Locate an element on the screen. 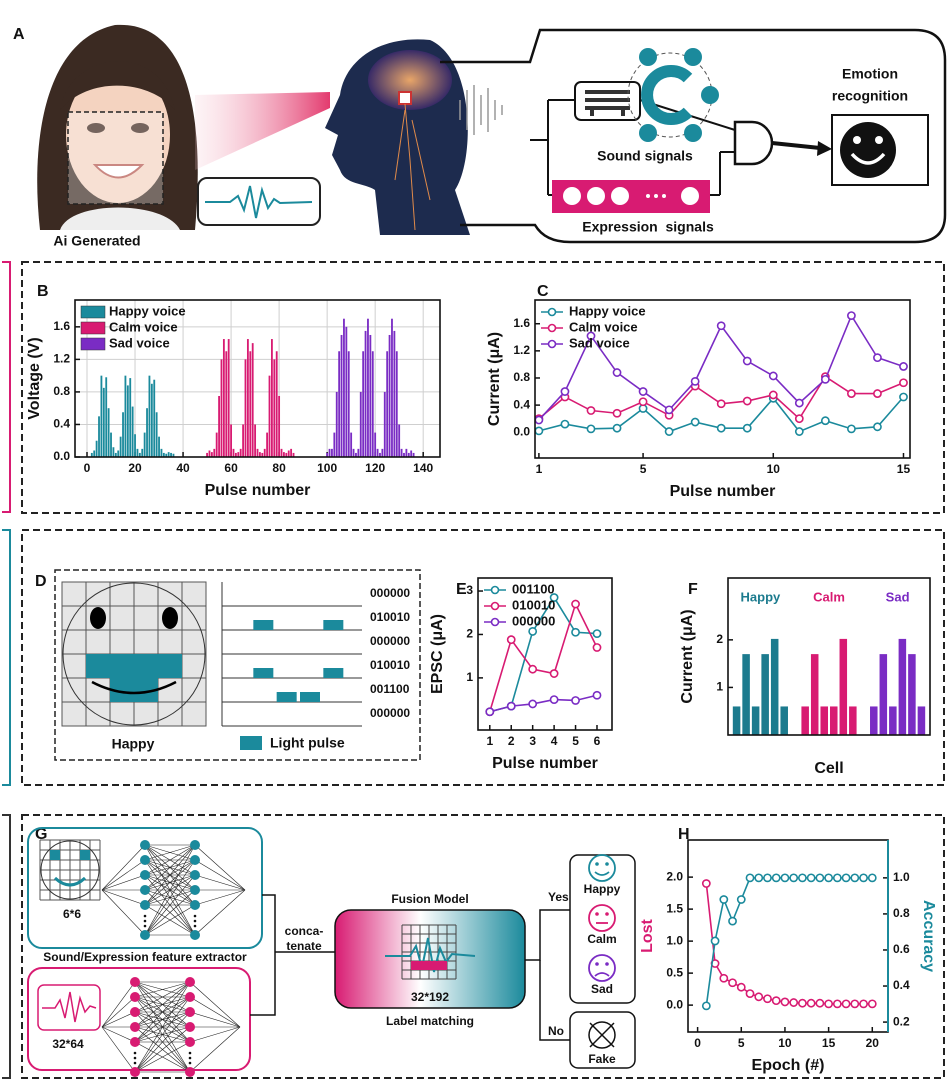  net-dot is located at coordinates (135, 1053).